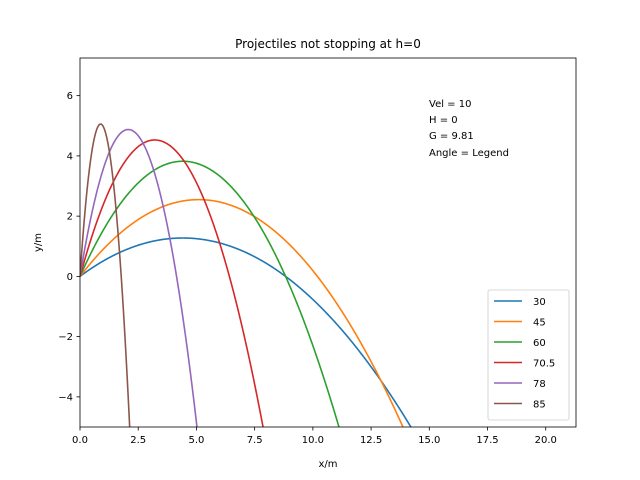 The image size is (640, 480). I want to click on legend-box, so click(528, 355).